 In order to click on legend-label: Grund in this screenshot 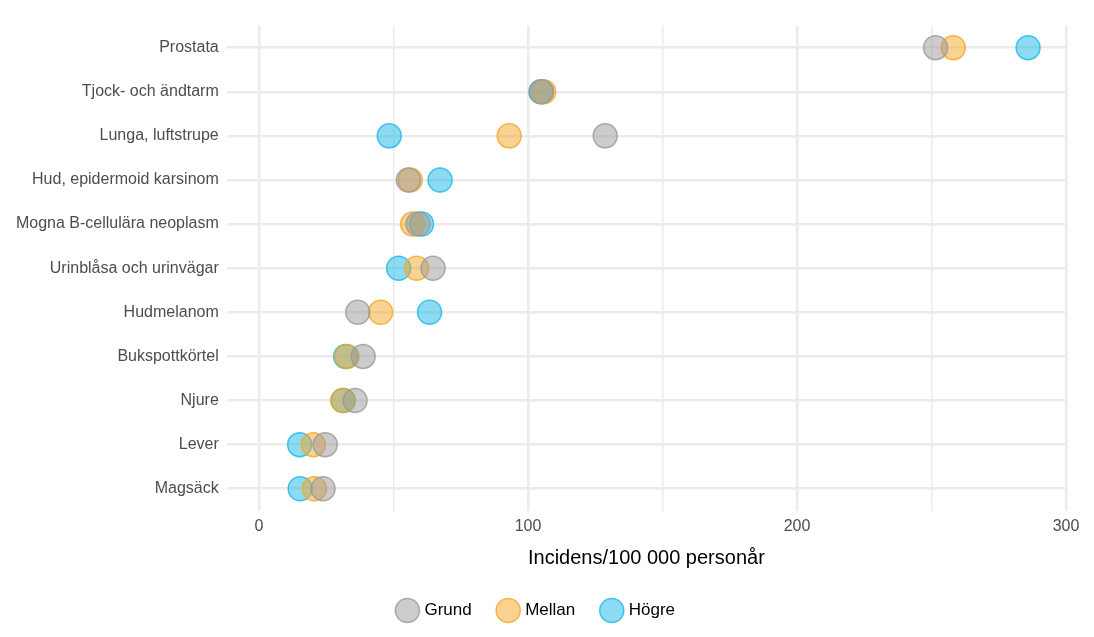, I will do `click(448, 610)`.